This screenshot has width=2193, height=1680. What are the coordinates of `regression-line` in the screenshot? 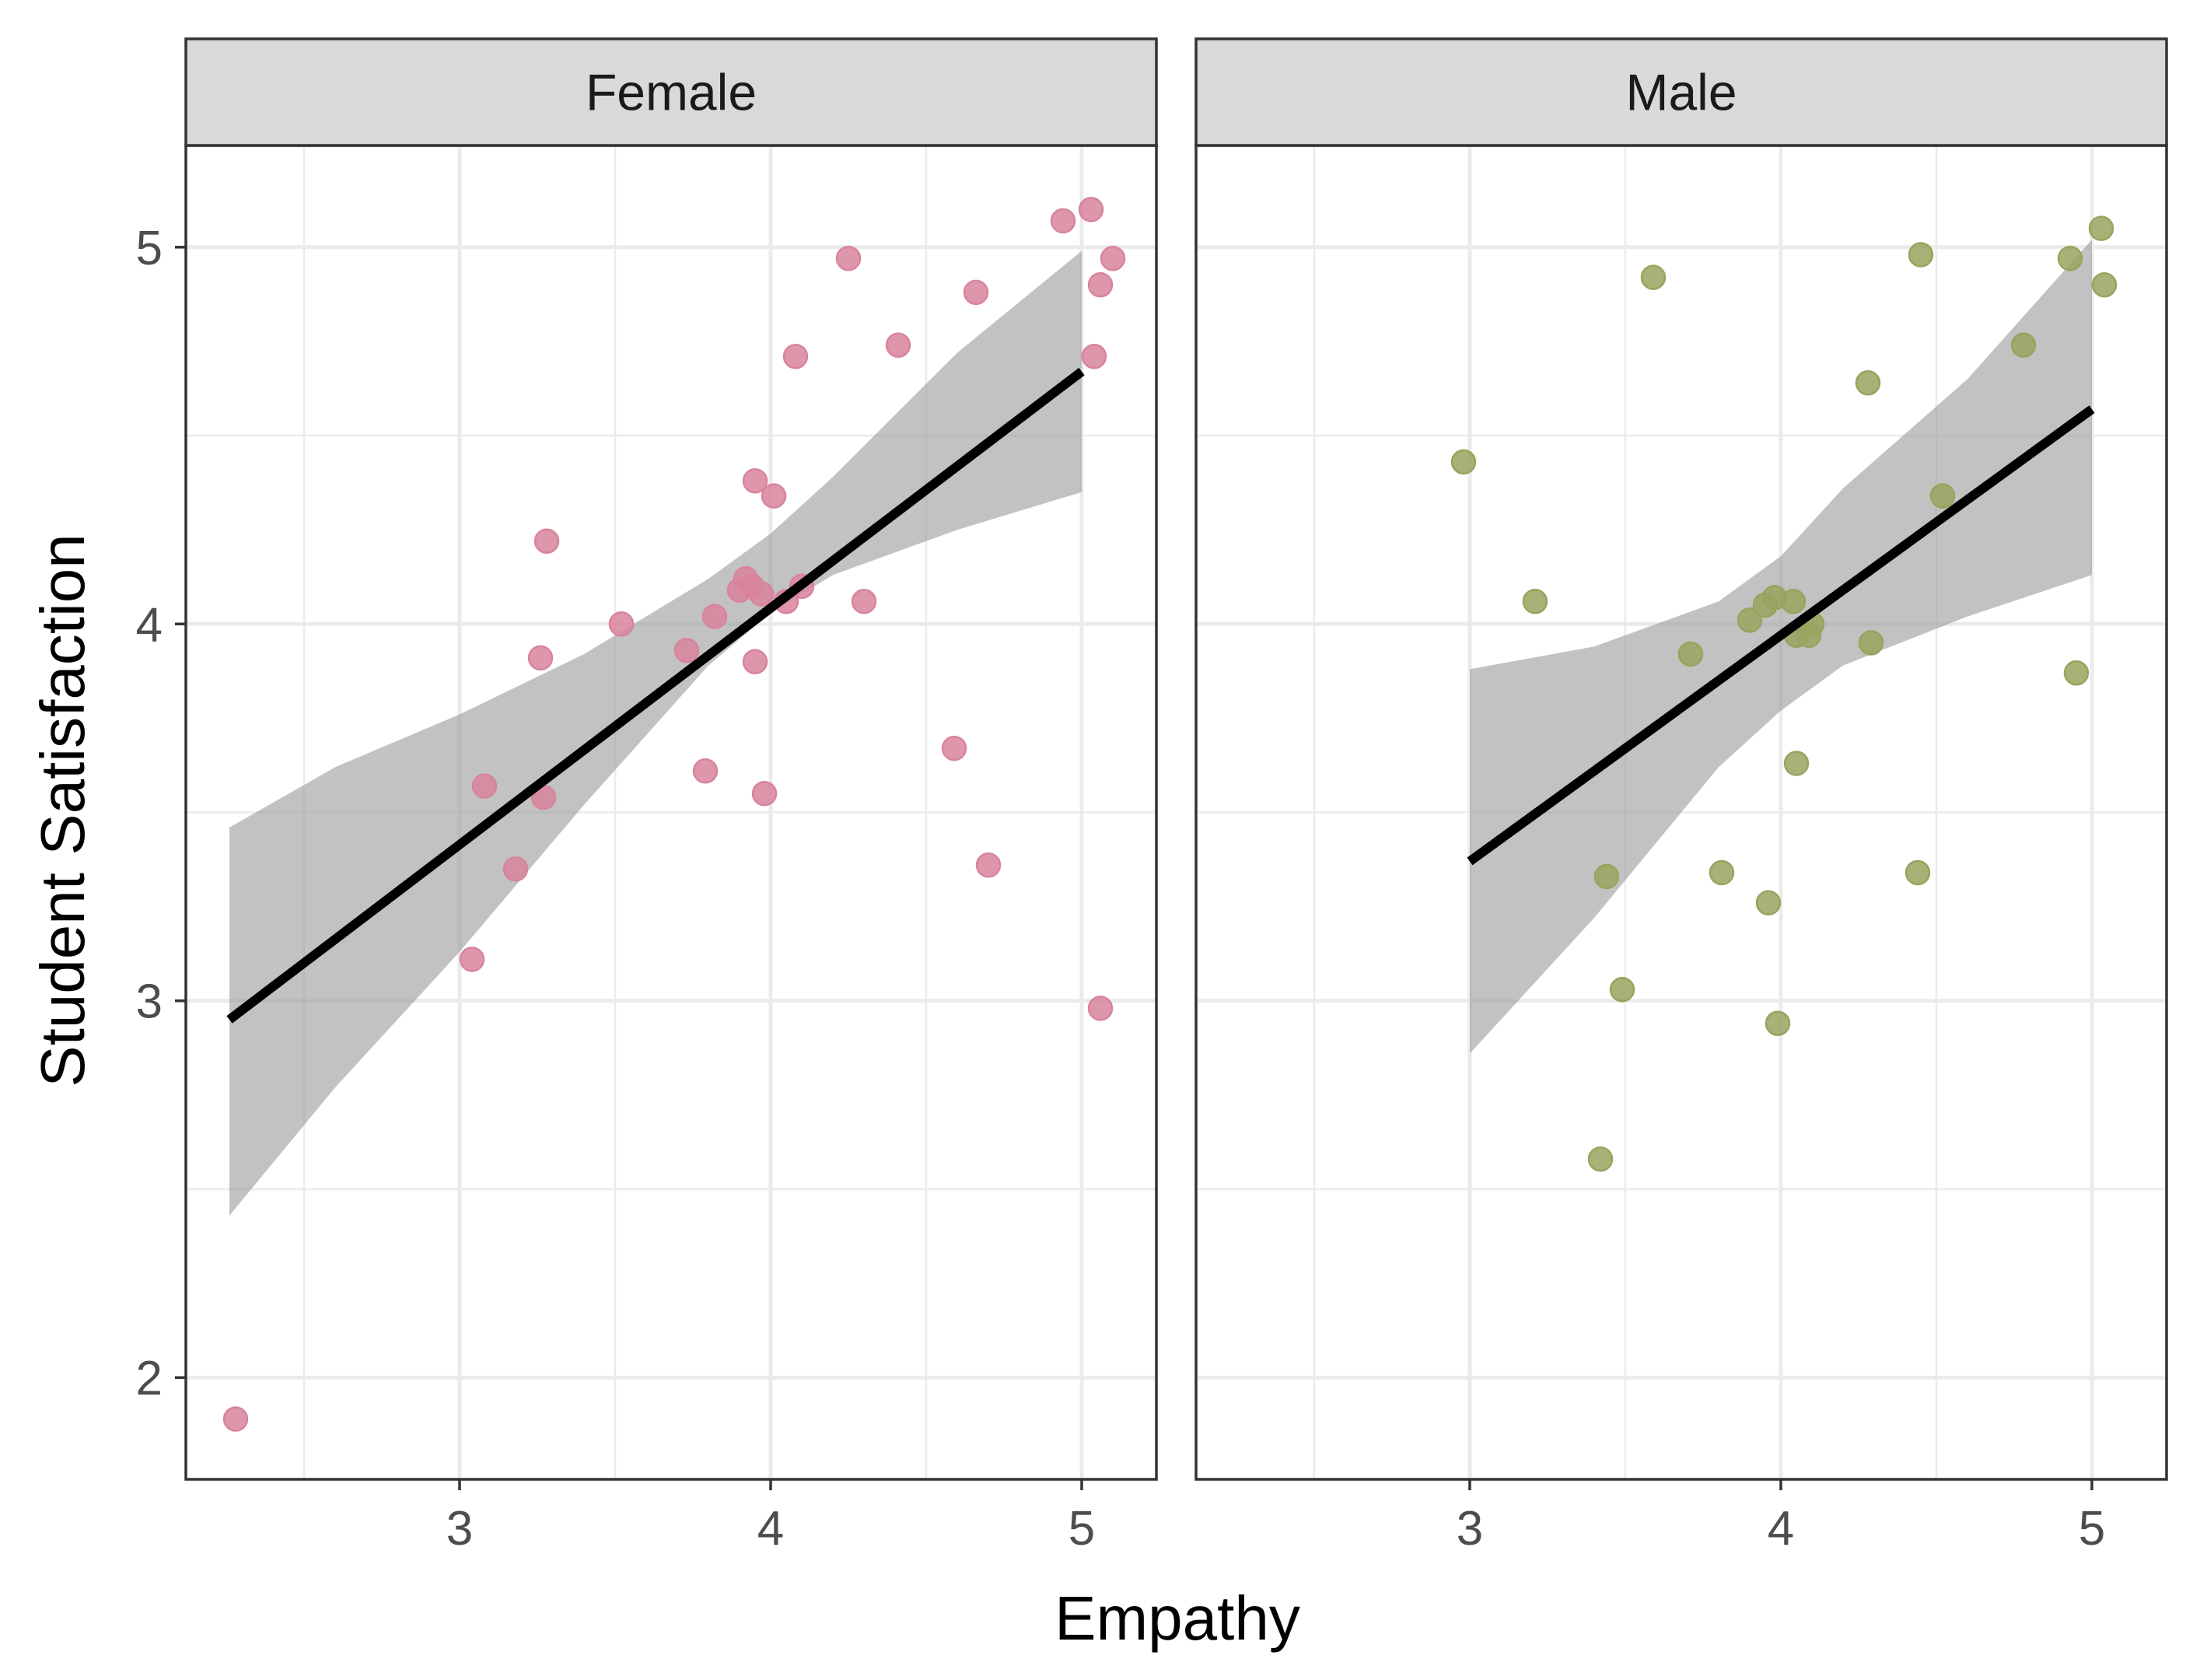 It's located at (1781, 636).